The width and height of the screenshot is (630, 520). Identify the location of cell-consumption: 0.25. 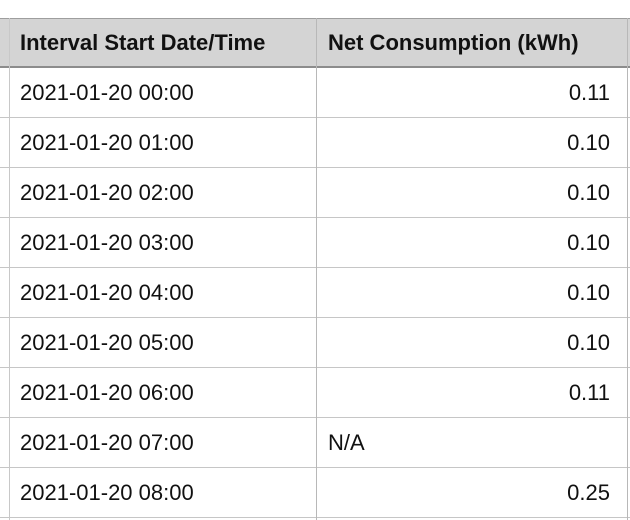
(588, 492).